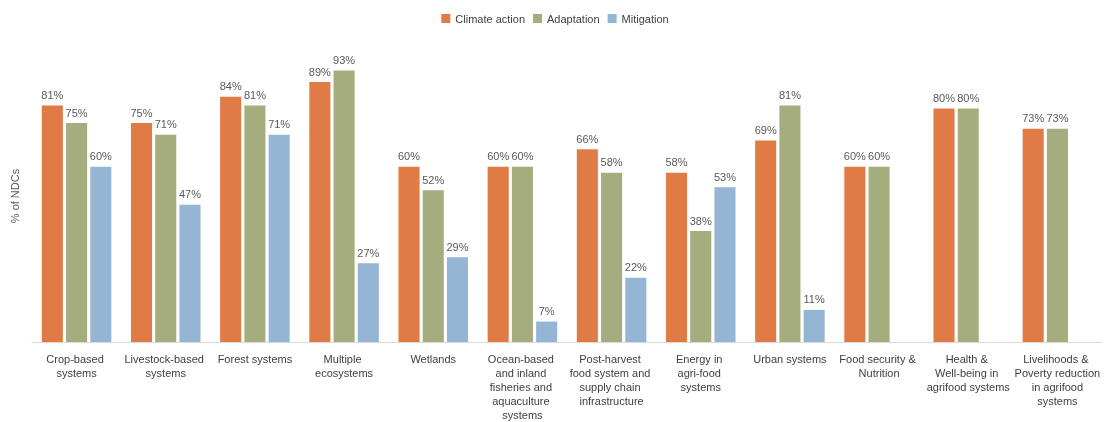  What do you see at coordinates (166, 366) in the screenshot?
I see `x-tick-label: Livestock-based systems` at bounding box center [166, 366].